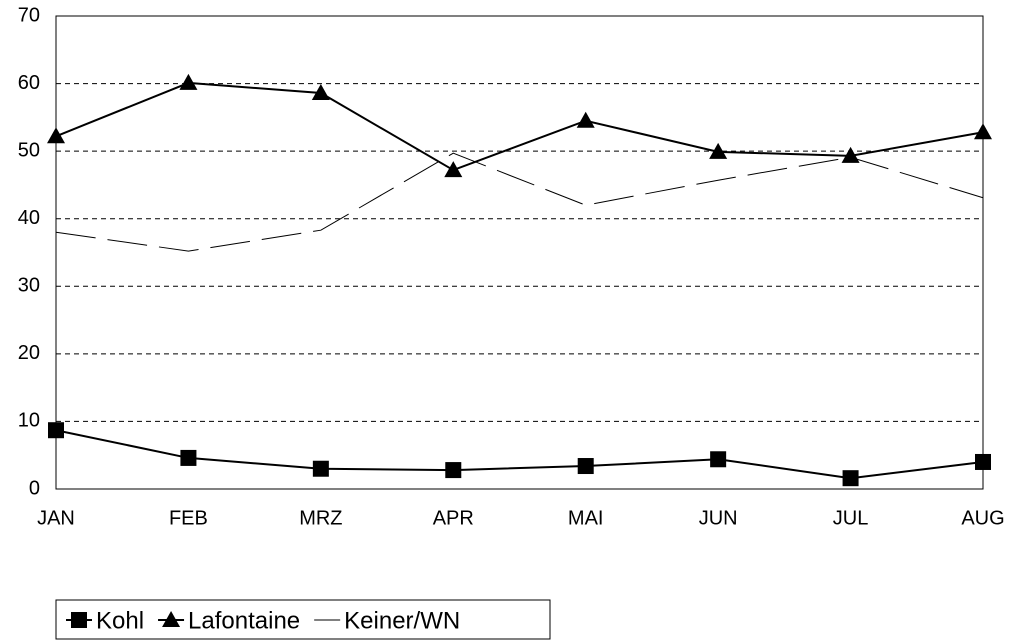 The height and width of the screenshot is (640, 1010). Describe the element at coordinates (320, 518) in the screenshot. I see `x-tick-label: MRZ` at that location.